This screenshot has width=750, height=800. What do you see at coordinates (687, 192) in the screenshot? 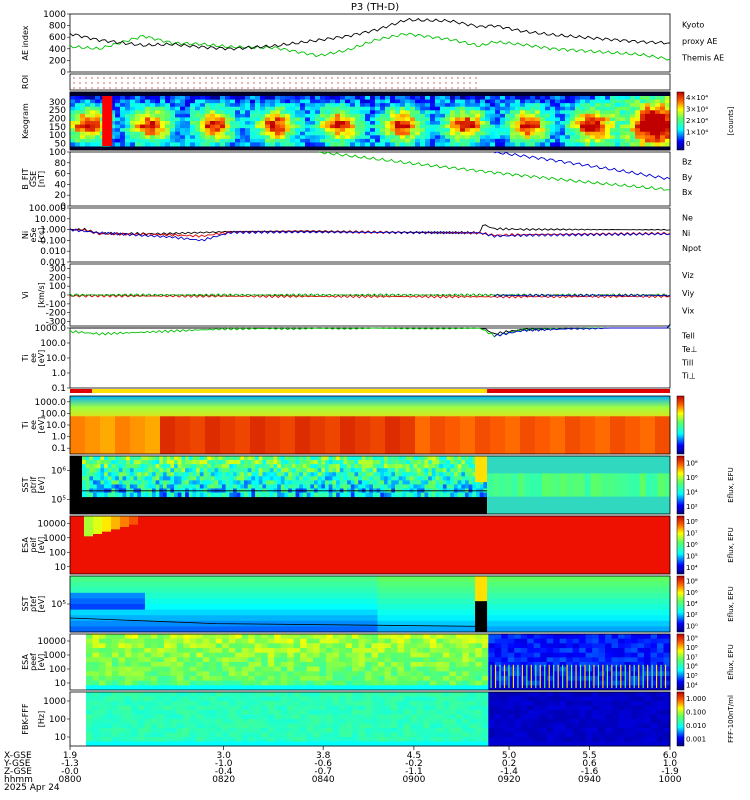
I see `legend-entry: Bx` at bounding box center [687, 192].